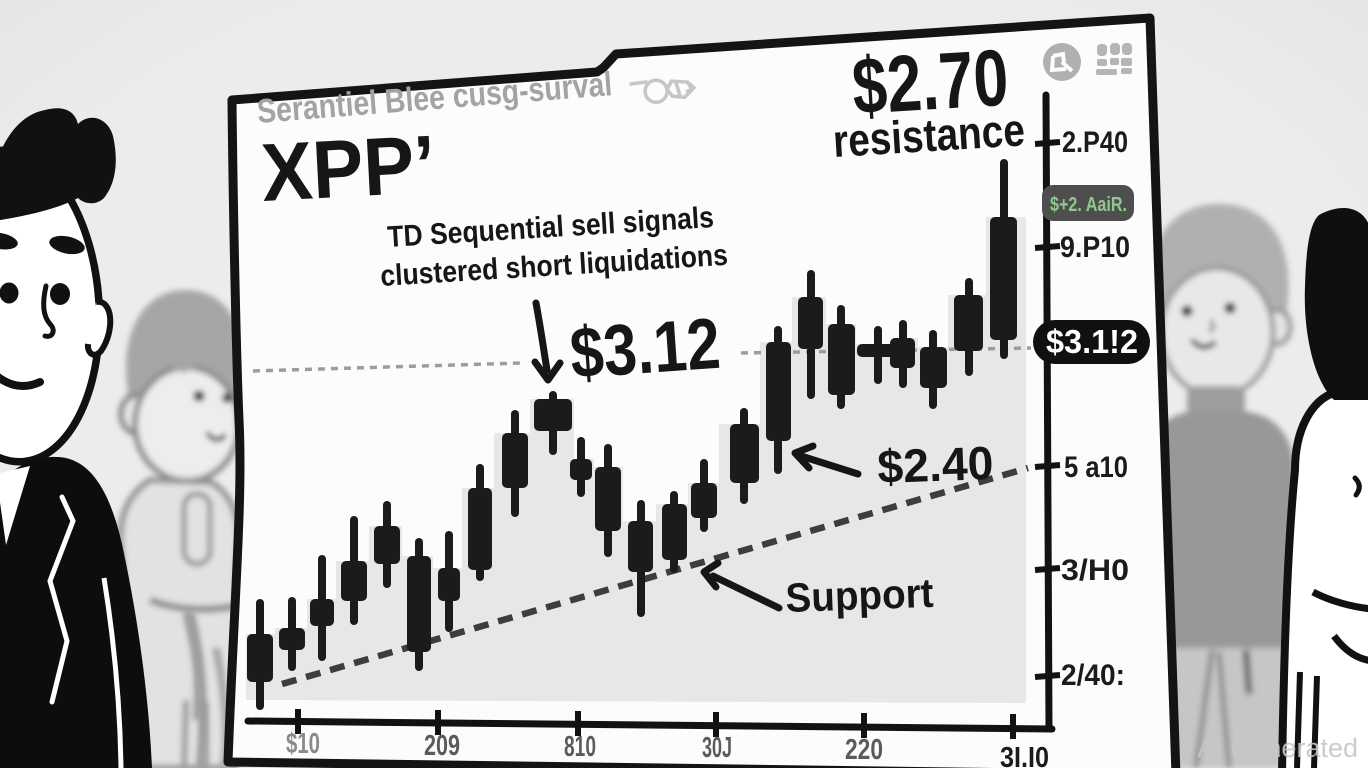 The height and width of the screenshot is (768, 1368). I want to click on svg-text: 220, so click(864, 750).